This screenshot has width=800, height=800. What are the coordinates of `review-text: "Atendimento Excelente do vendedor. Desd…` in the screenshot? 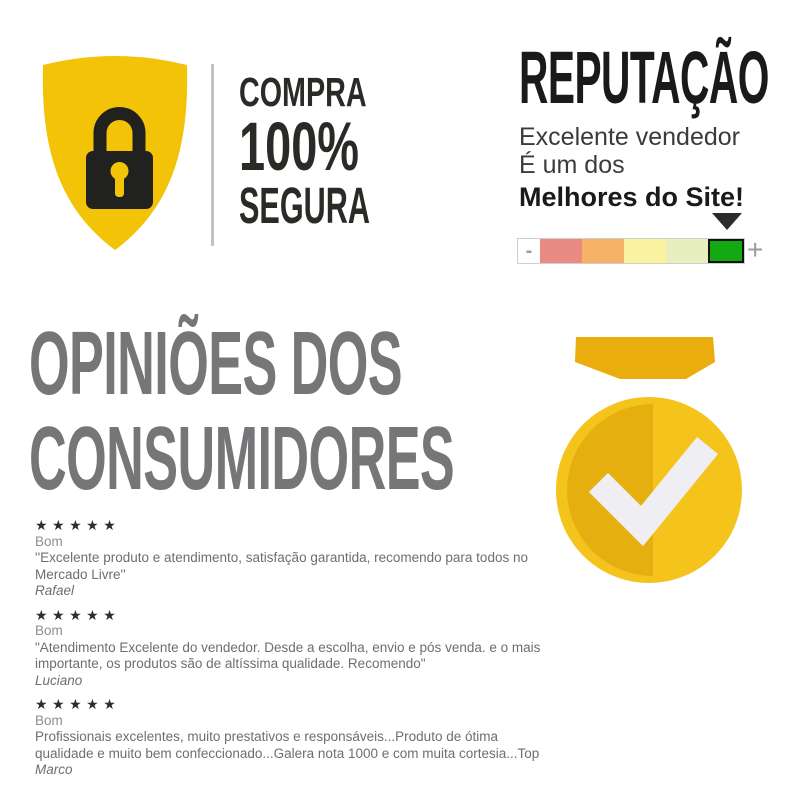 It's located at (288, 655).